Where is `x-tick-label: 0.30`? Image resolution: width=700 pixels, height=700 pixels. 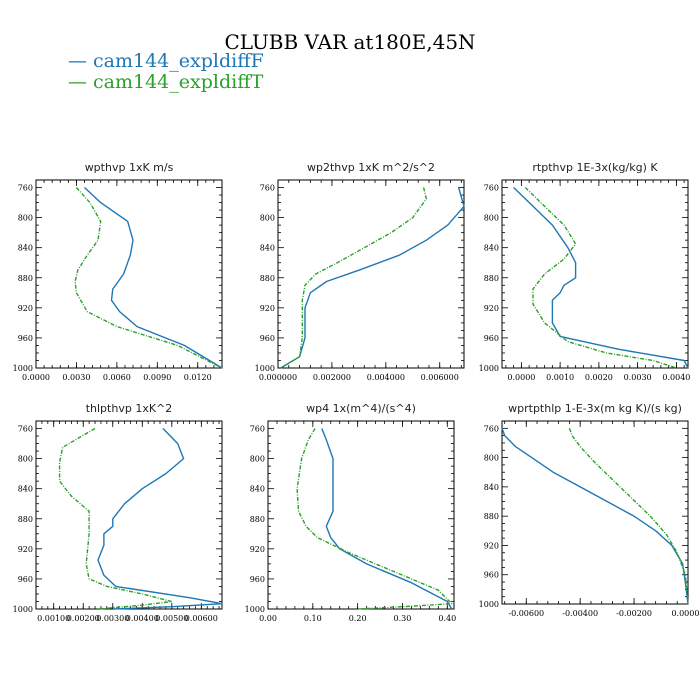 x-tick-label: 0.30 is located at coordinates (403, 618).